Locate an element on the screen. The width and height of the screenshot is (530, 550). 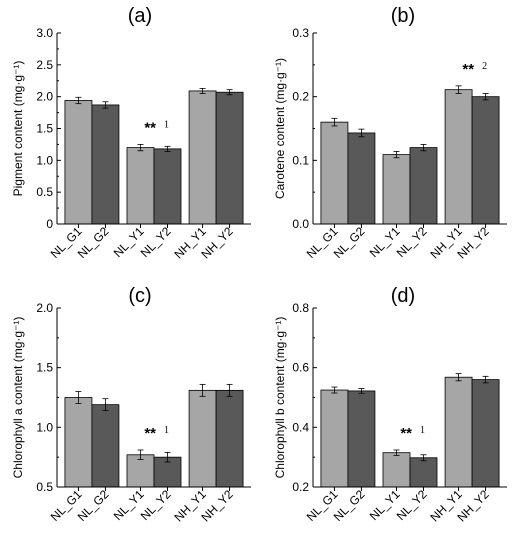
panel-label: (a) is located at coordinates (140, 16).